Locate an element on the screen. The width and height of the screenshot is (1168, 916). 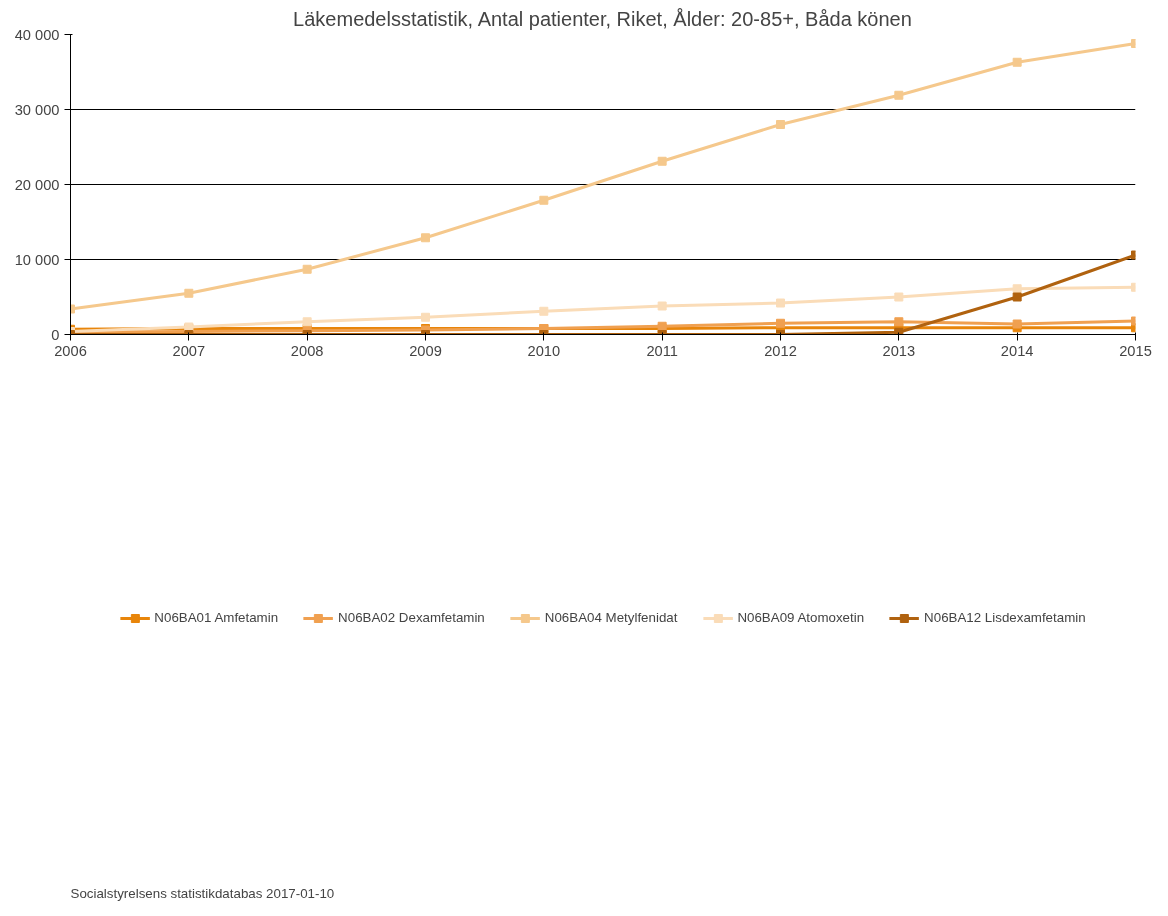
x-tick-label: 2008 is located at coordinates (307, 350).